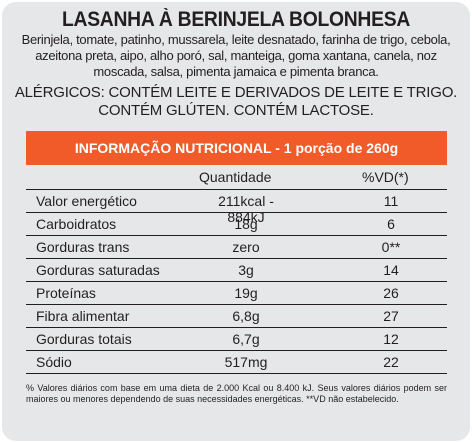 Image resolution: width=472 pixels, height=443 pixels. Describe the element at coordinates (391, 224) in the screenshot. I see `nutrient-dv: 6` at that location.